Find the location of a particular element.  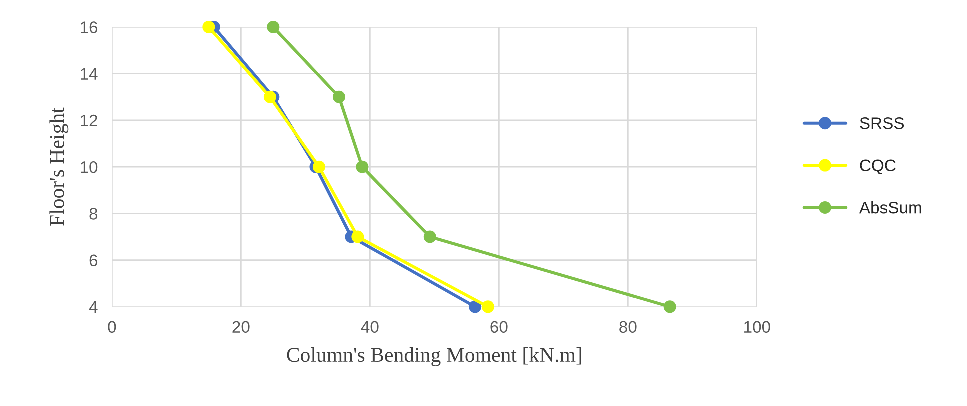

x-tick-label: 80 is located at coordinates (628, 327).